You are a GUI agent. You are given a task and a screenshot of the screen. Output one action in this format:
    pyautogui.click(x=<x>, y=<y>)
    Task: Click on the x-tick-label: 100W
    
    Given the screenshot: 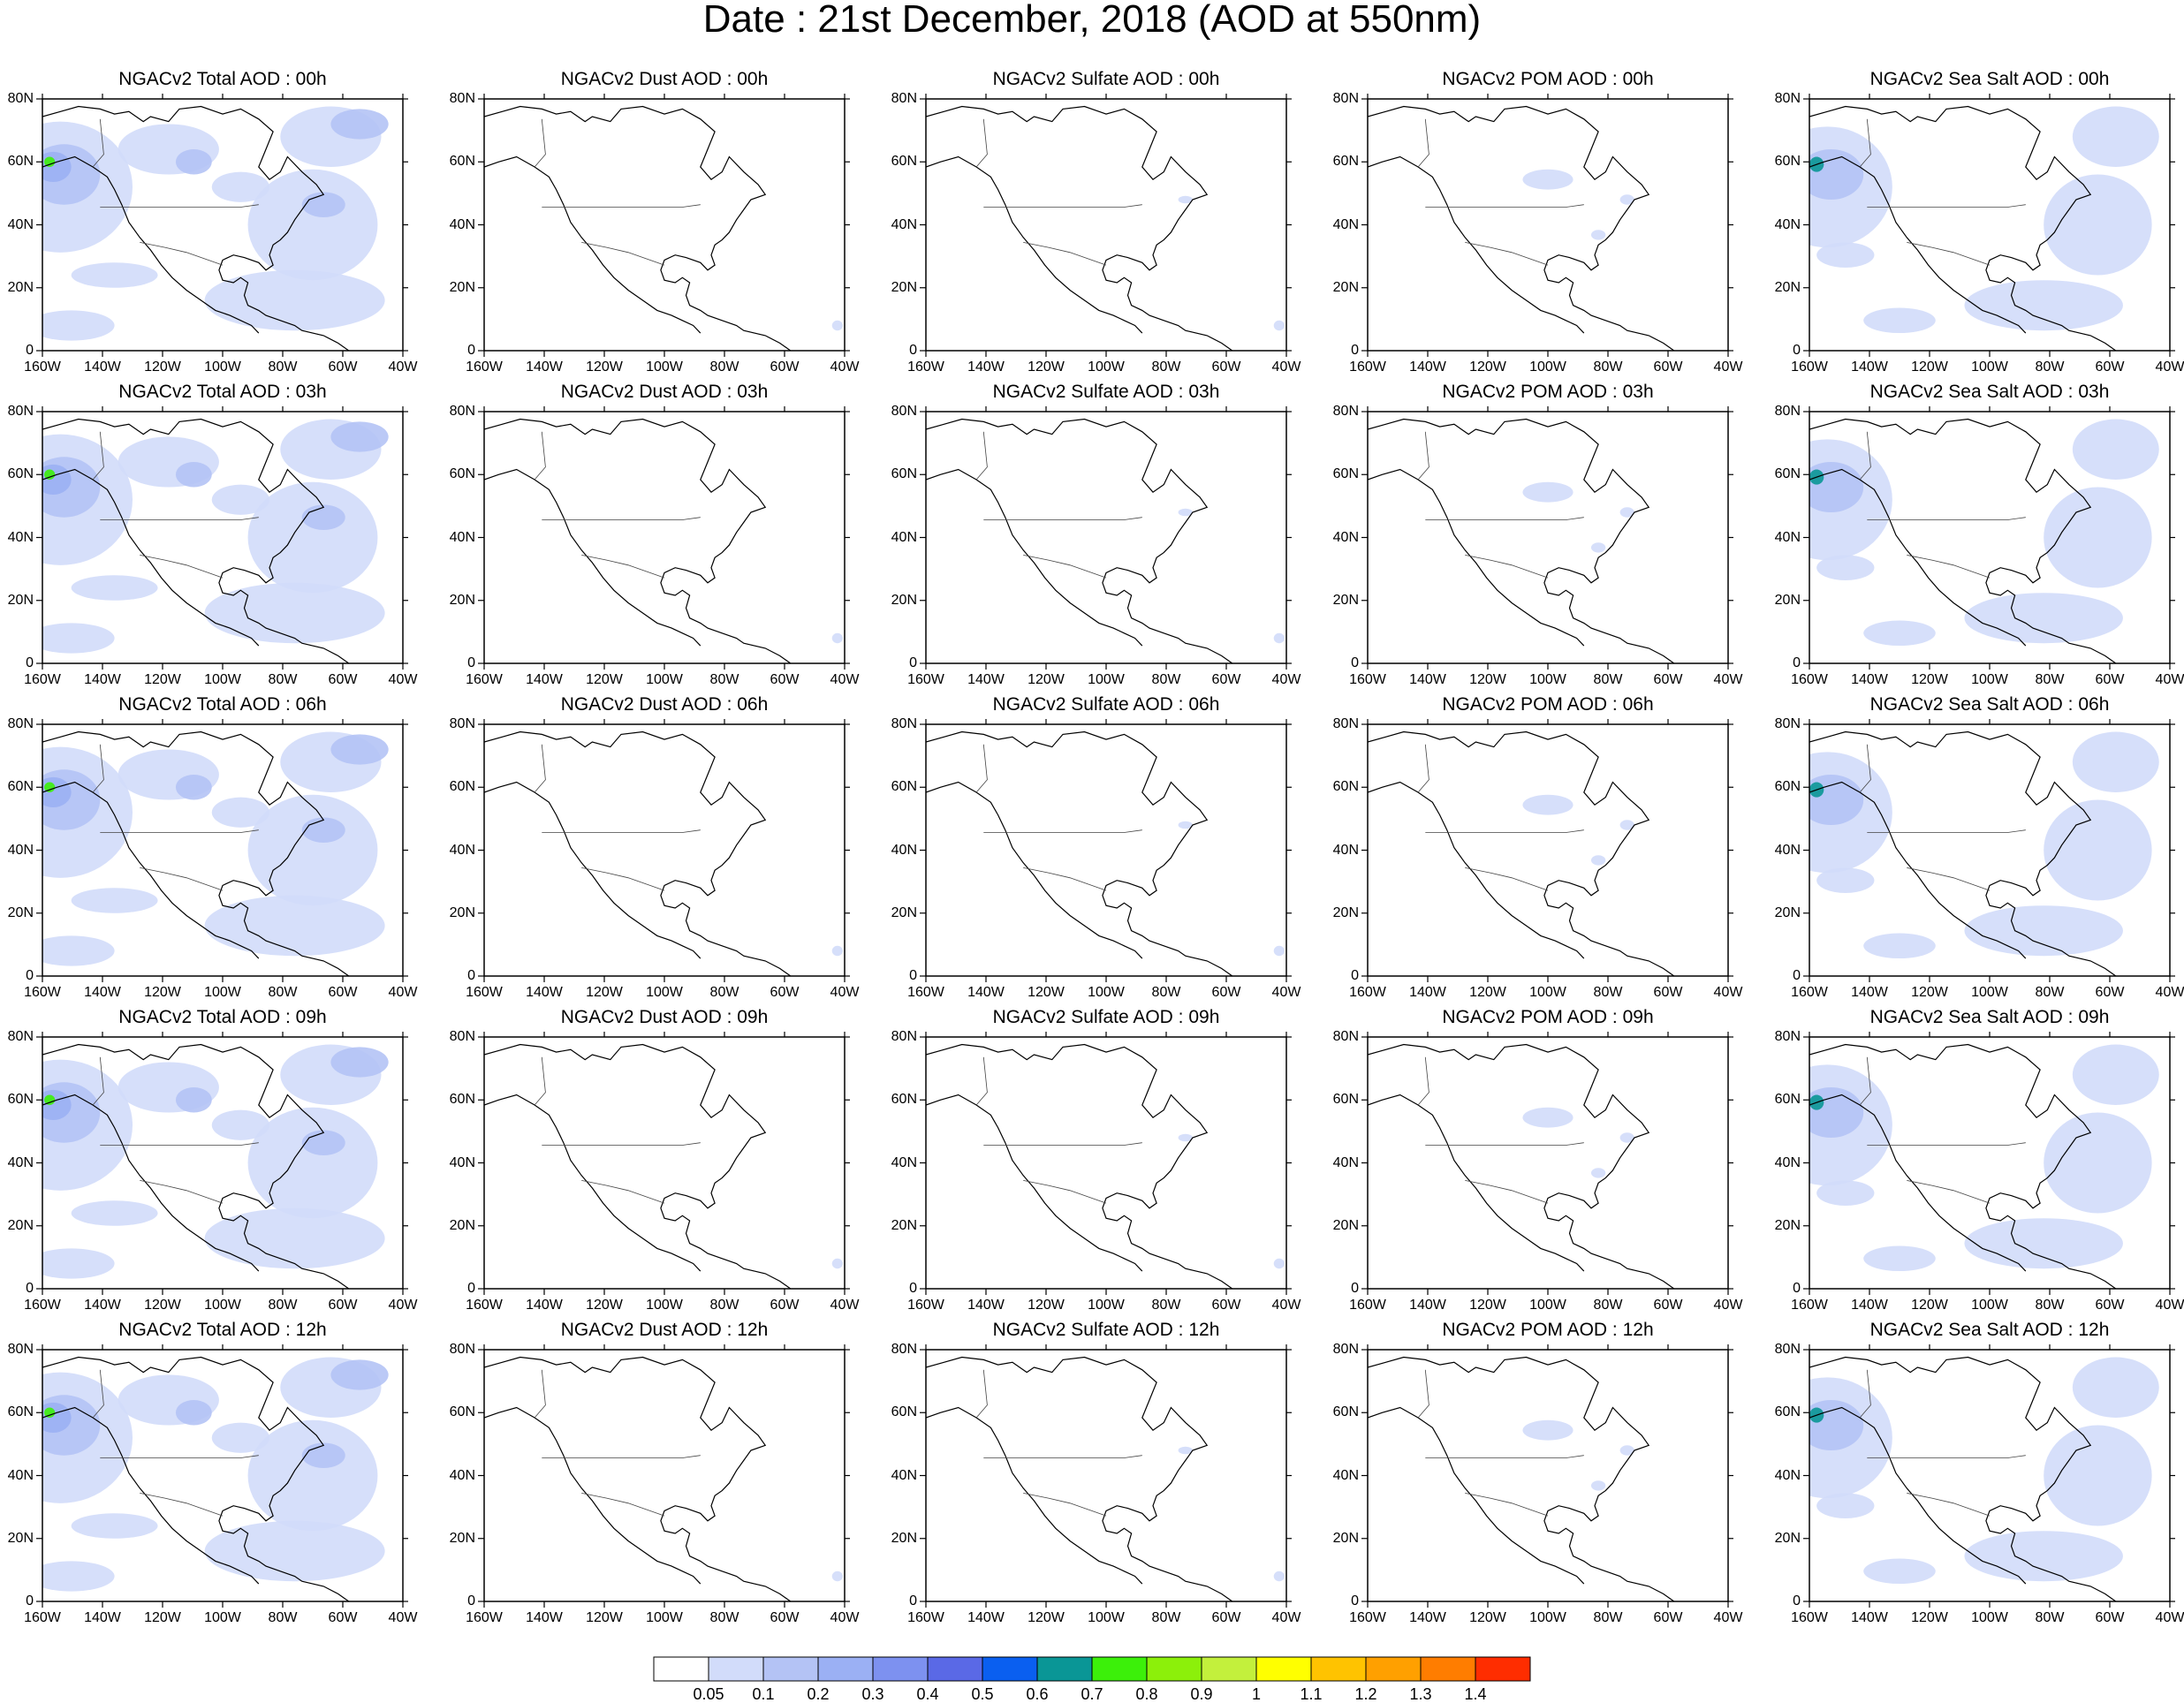 What is the action you would take?
    pyautogui.click(x=222, y=992)
    